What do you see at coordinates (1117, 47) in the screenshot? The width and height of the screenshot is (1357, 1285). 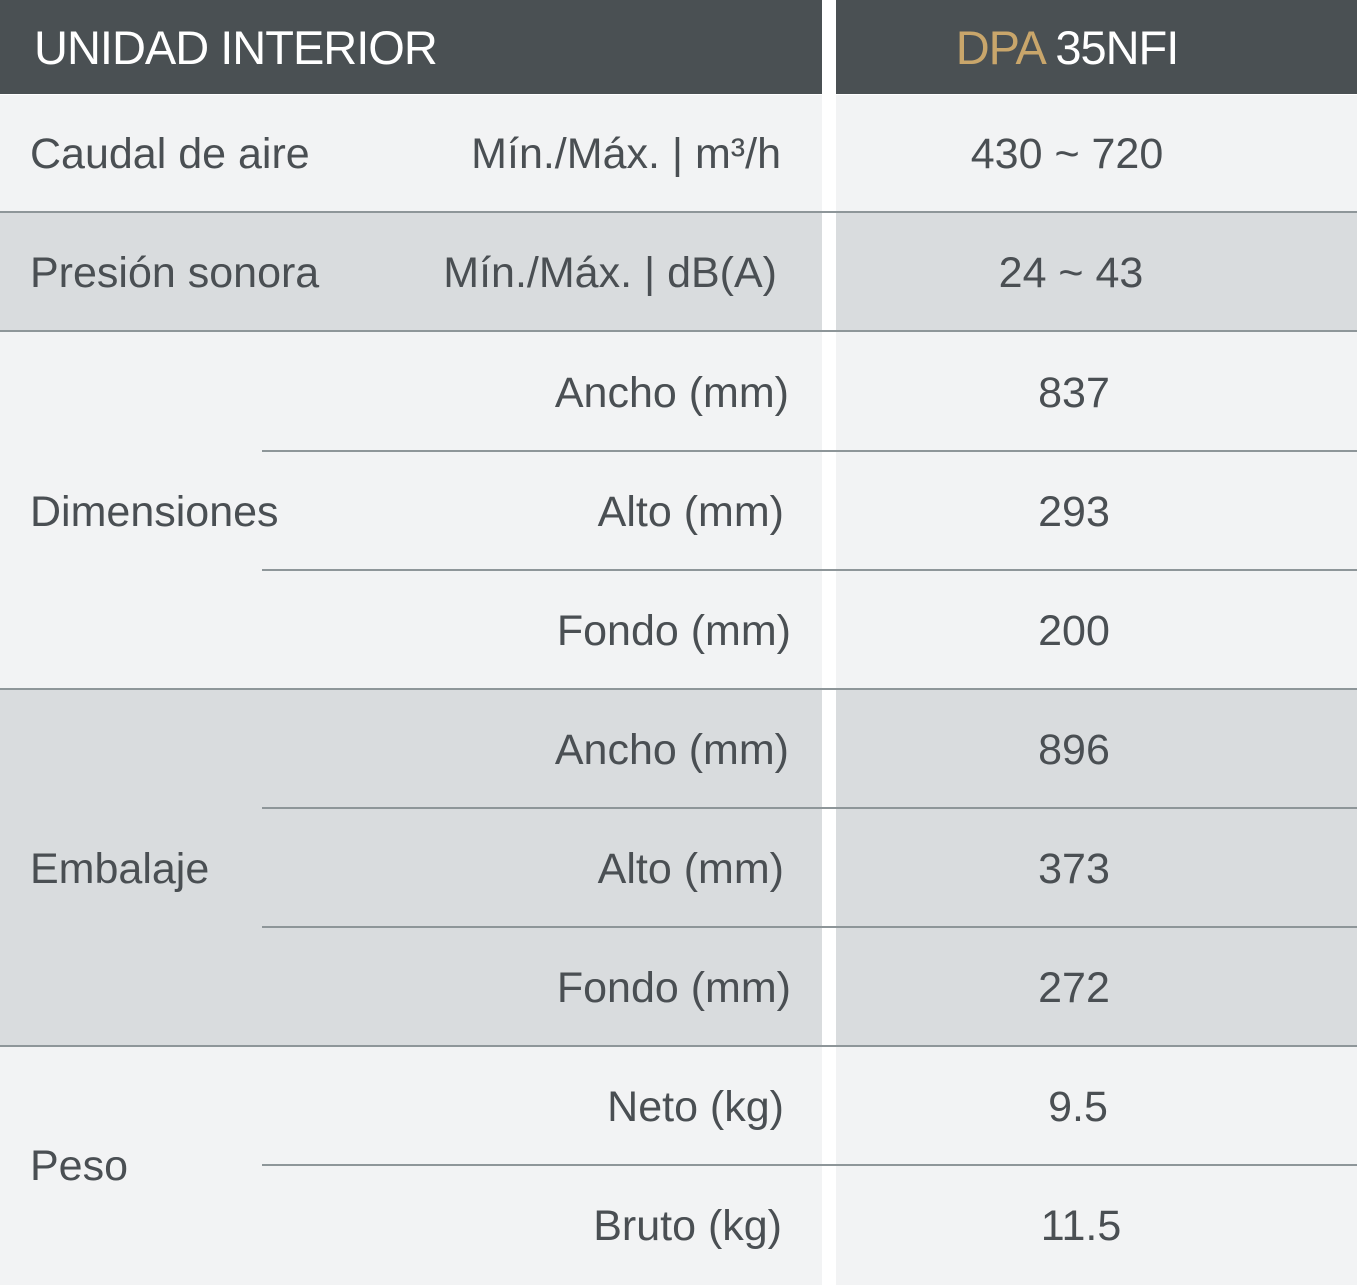 I see `model-number: 35NFI` at bounding box center [1117, 47].